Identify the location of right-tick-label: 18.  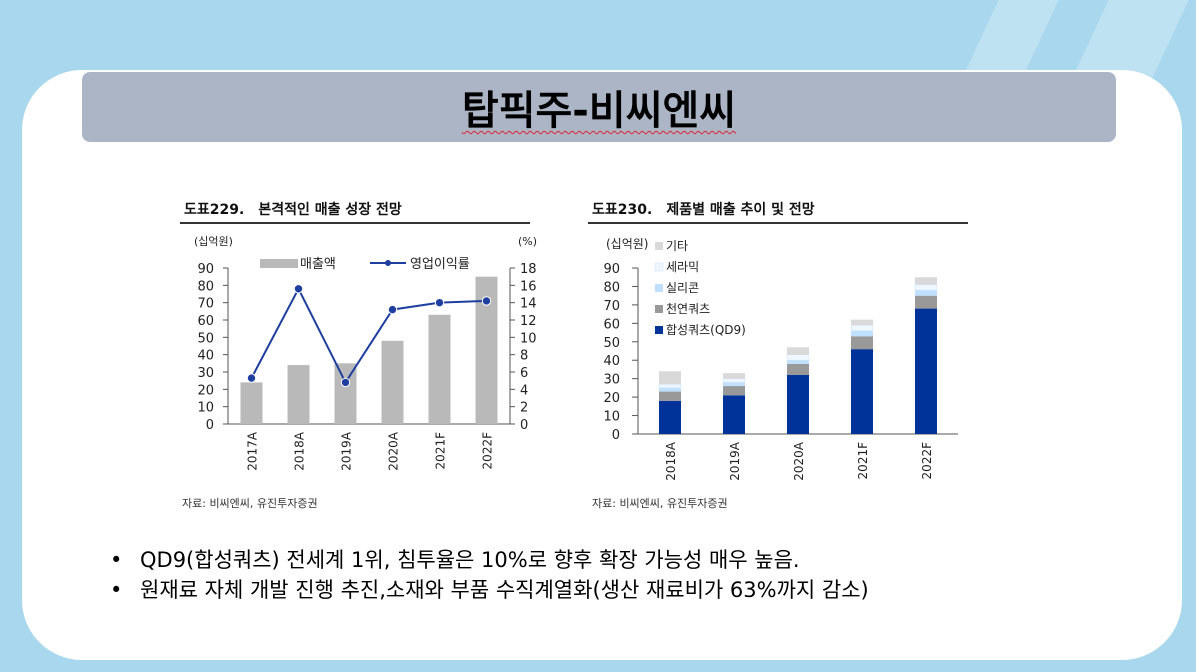
(528, 269).